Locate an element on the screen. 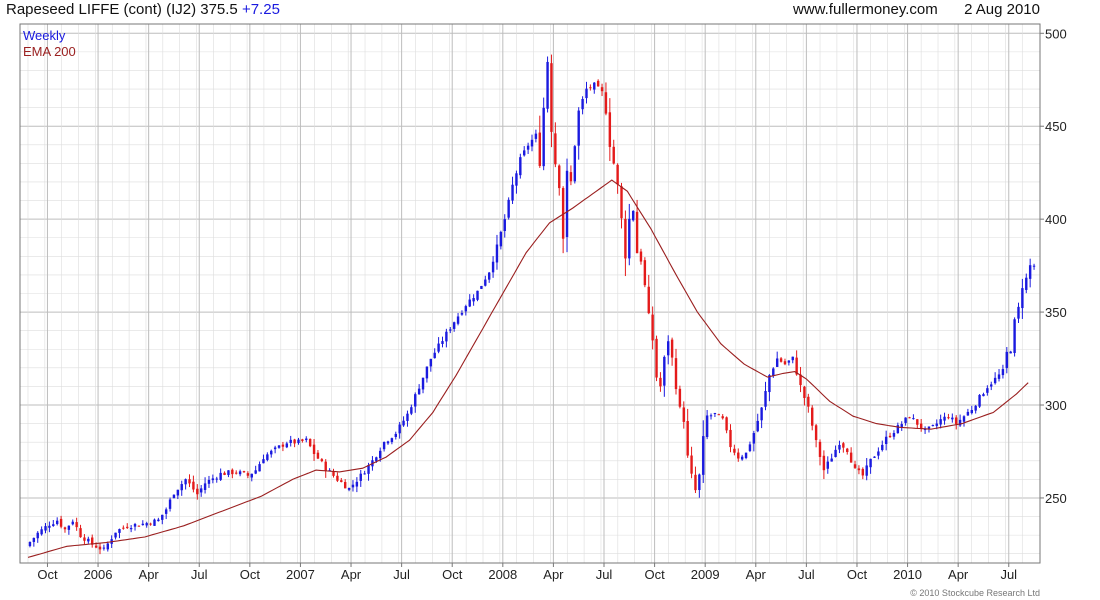  x-tick-label: Apr is located at coordinates (149, 574).